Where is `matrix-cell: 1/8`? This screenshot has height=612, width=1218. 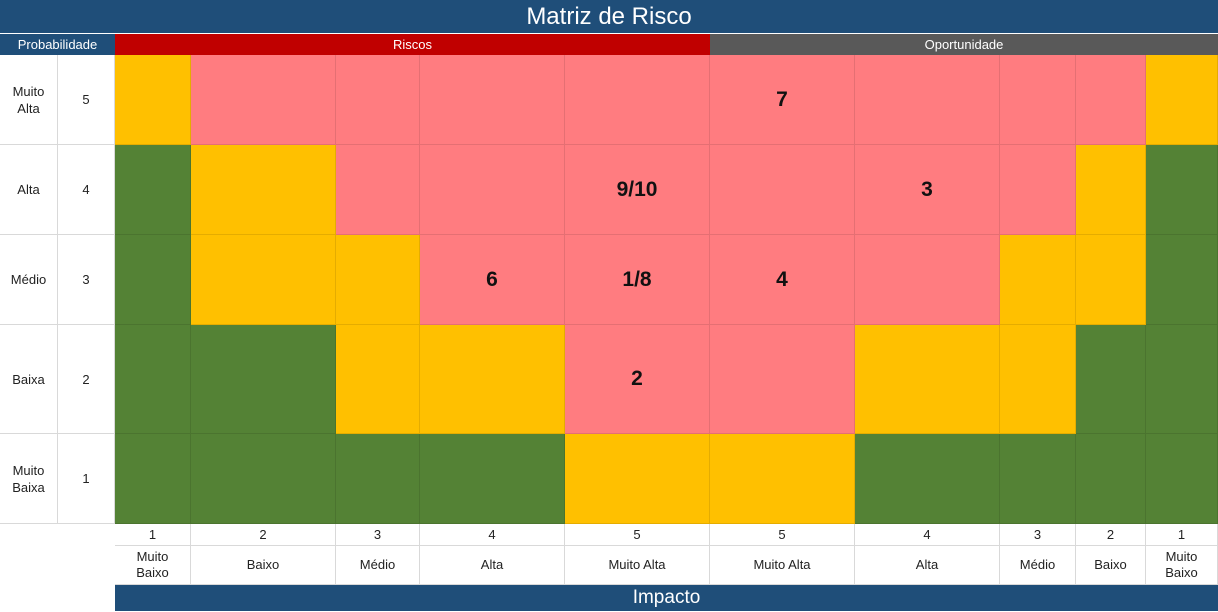
matrix-cell: 1/8 is located at coordinates (637, 280).